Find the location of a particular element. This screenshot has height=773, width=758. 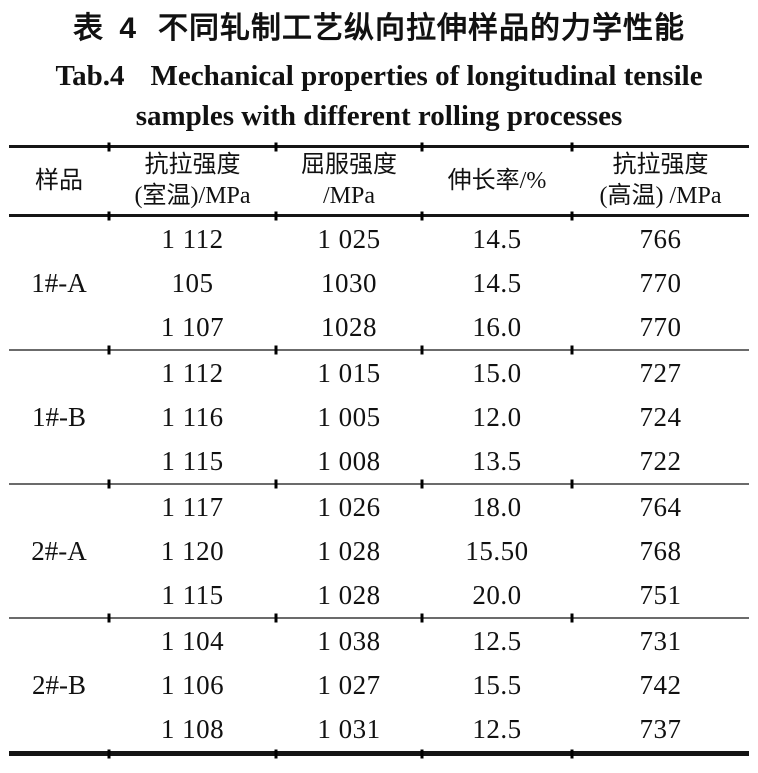

table-cell: 15.5 is located at coordinates (497, 684).